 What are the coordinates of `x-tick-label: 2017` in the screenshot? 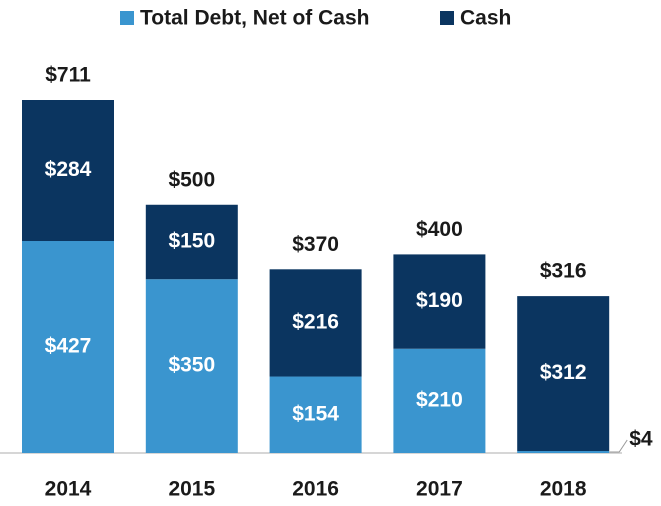 It's located at (439, 489).